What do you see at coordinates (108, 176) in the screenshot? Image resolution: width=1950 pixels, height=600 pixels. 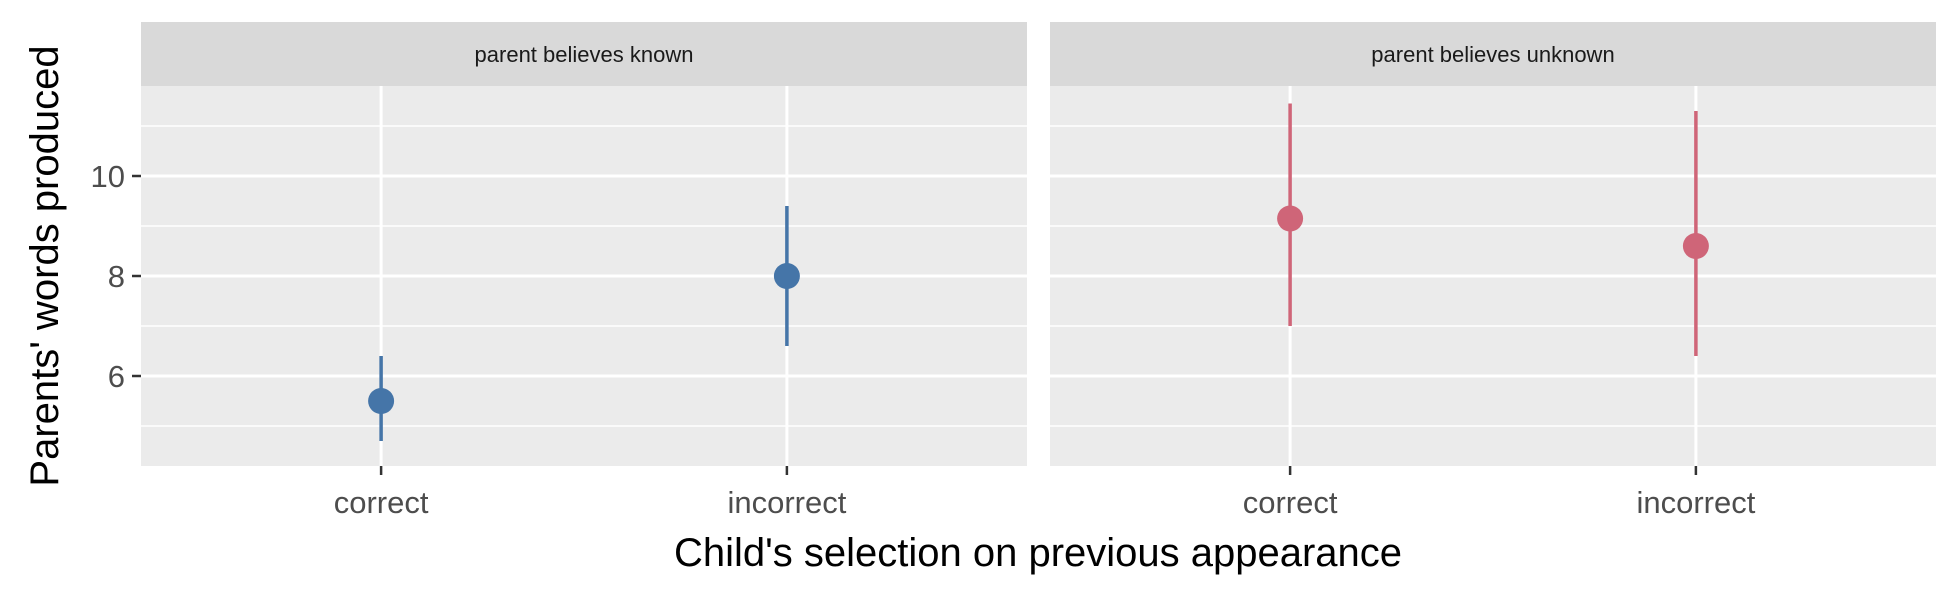 I see `y-tick-label: 10` at bounding box center [108, 176].